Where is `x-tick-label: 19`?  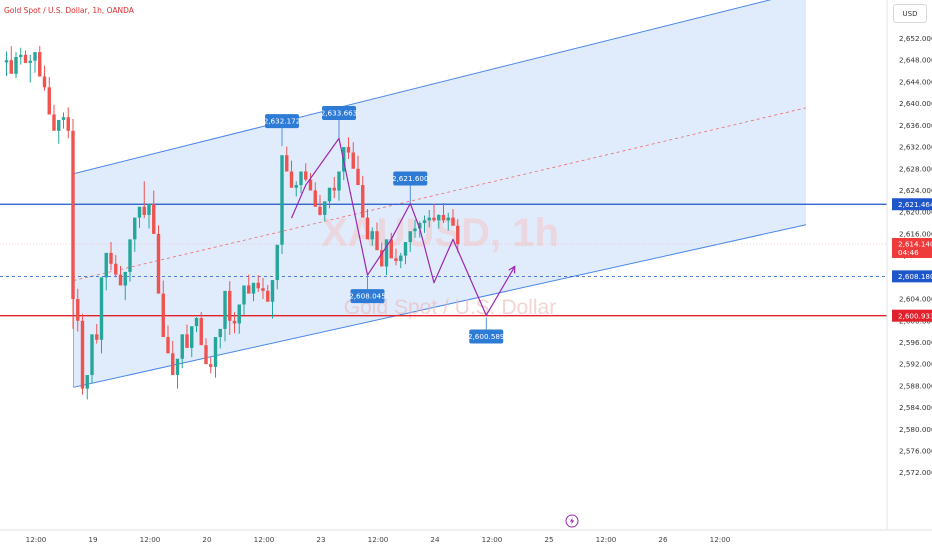
x-tick-label: 19 is located at coordinates (93, 539).